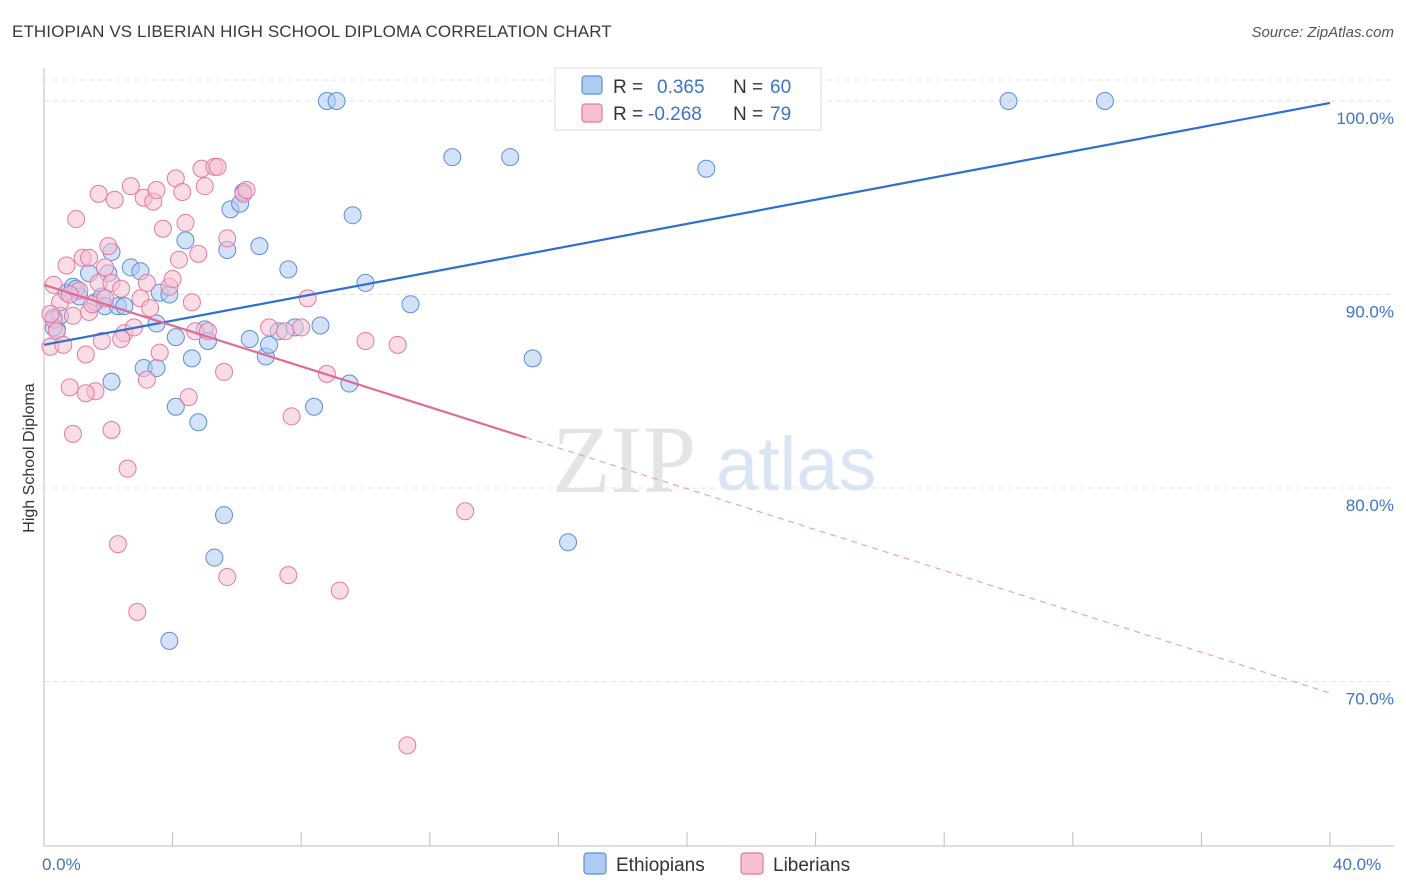 The width and height of the screenshot is (1406, 892). I want to click on bottom-legend: Ethiopians Liberians, so click(716, 864).